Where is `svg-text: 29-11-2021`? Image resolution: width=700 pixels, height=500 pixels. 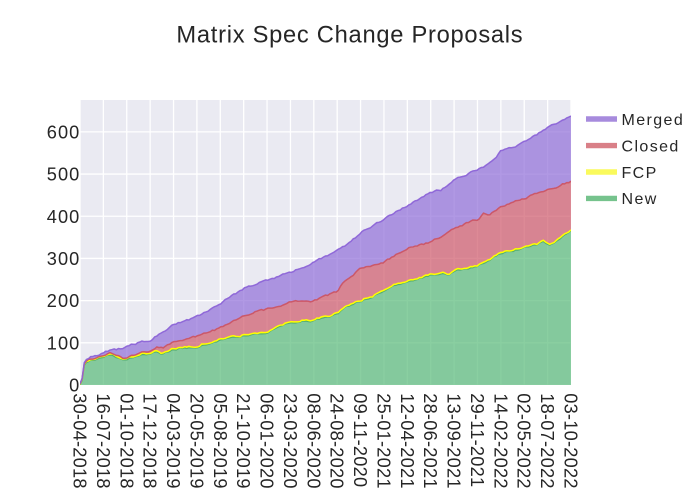 svg-text: 29-11-2021 is located at coordinates (477, 440).